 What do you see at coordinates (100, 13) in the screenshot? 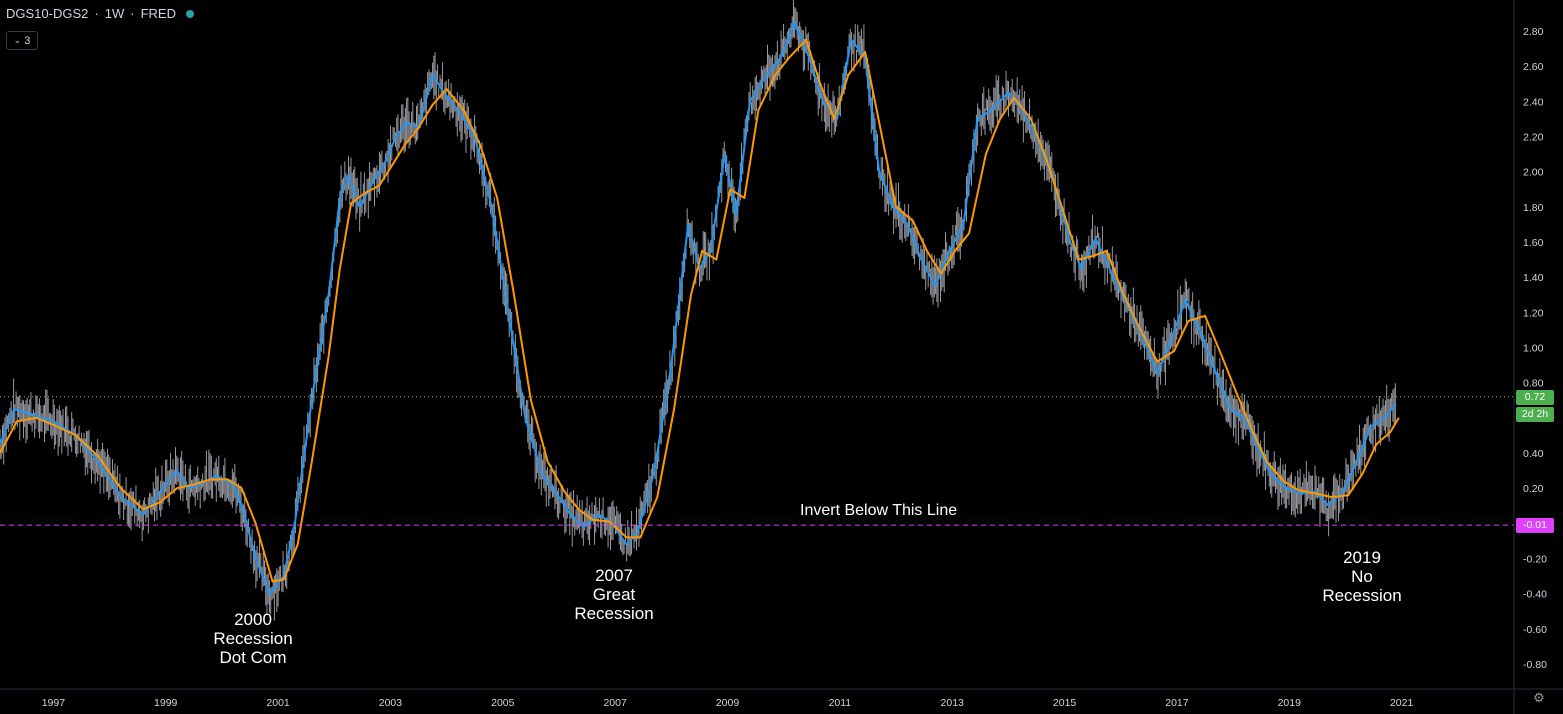
I see `chart-header: DGS10-DGS2 · 1W · FRED` at bounding box center [100, 13].